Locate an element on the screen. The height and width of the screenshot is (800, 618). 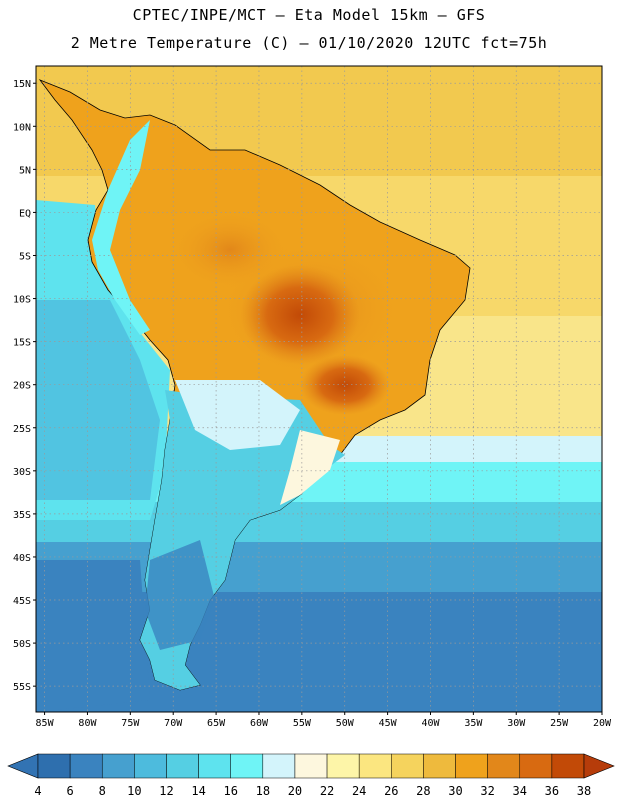
andes-cool-strip is located at coordinates (121, 227).